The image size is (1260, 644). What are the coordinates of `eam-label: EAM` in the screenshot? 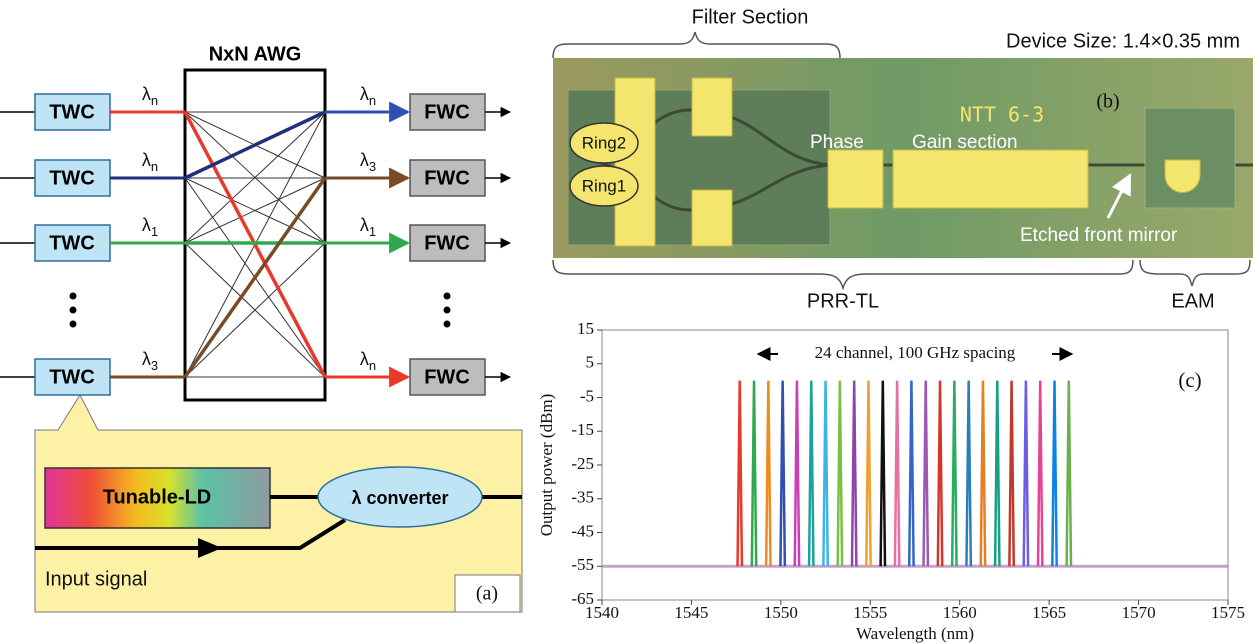 It's located at (1192, 301).